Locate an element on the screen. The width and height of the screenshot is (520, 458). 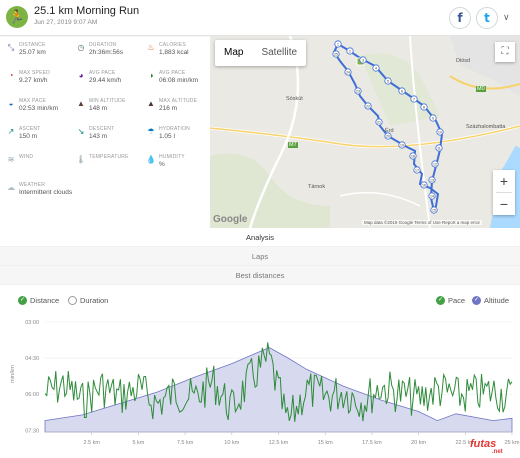
zoom-out-button: − is located at coordinates (504, 204).